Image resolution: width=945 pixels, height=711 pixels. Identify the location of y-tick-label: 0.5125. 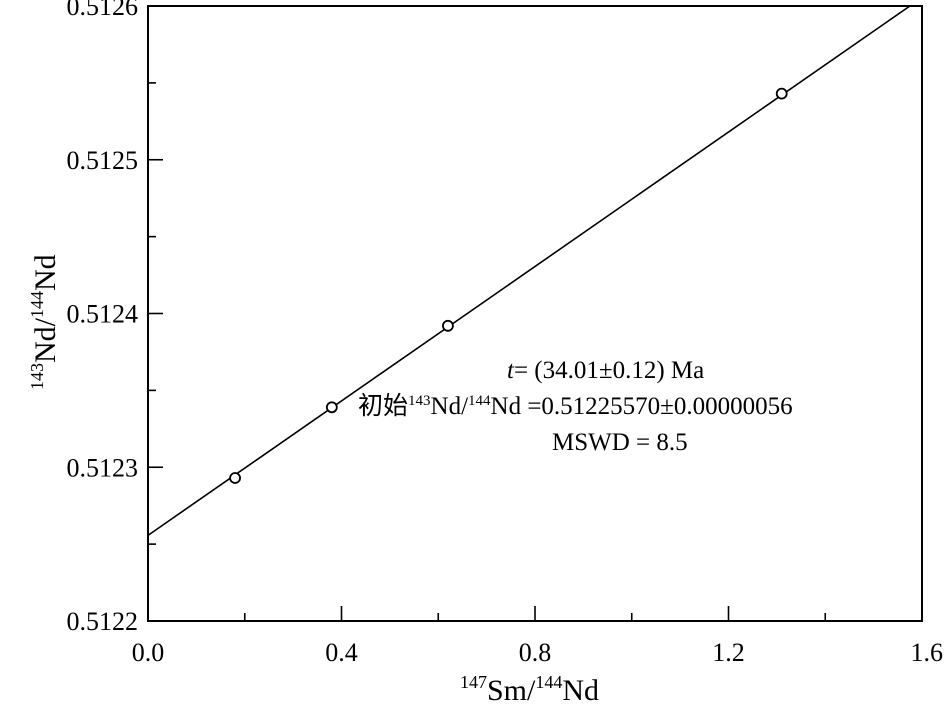
(103, 160).